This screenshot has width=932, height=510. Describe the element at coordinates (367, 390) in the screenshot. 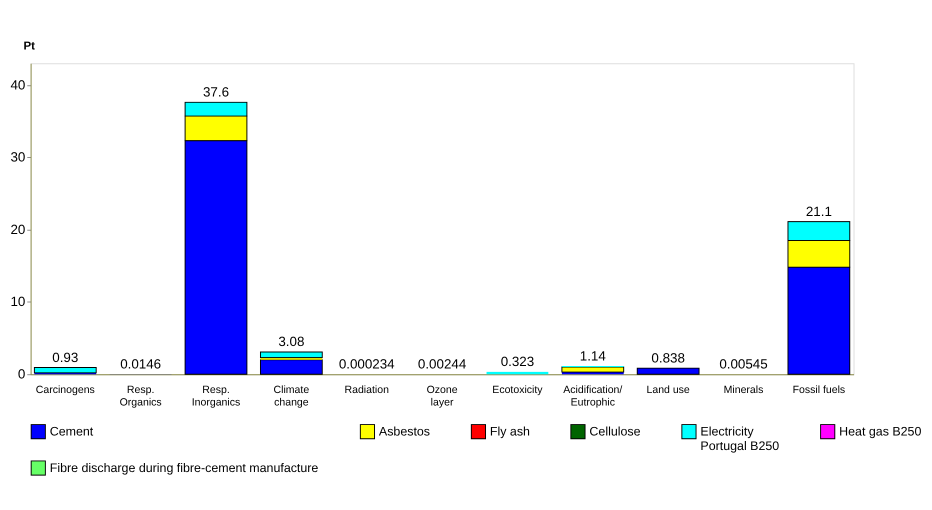

I see `x-tick-label: Radiation` at that location.